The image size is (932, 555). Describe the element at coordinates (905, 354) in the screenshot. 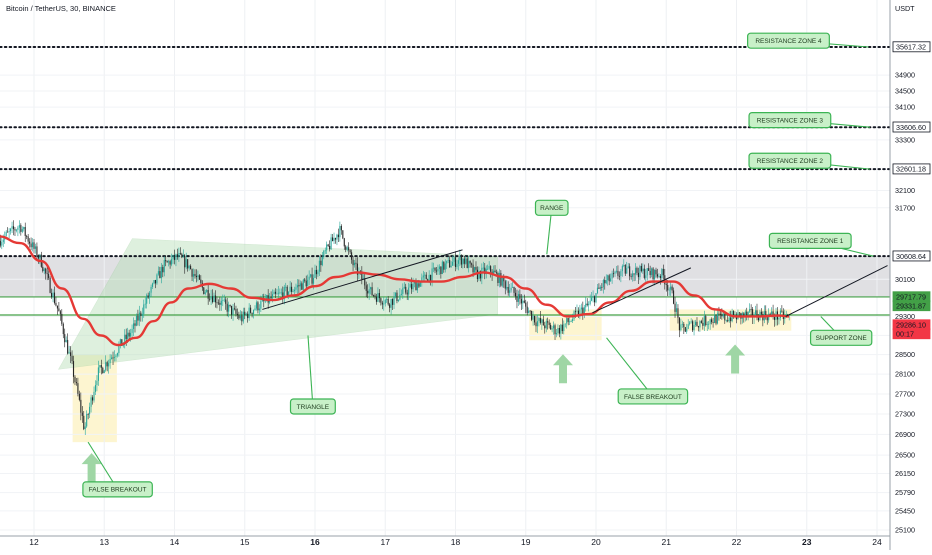

I see `price-tick: 28500` at that location.